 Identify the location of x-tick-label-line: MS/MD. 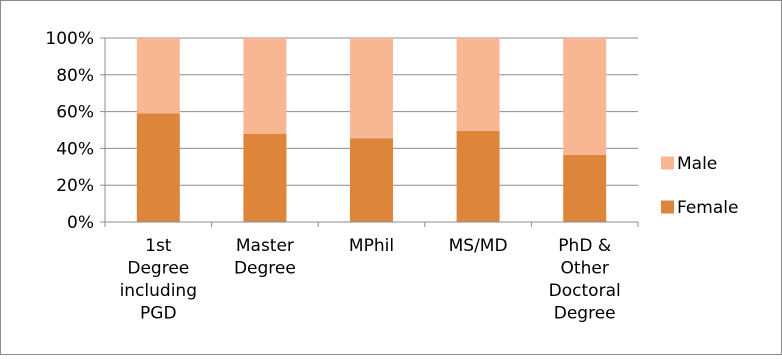
(478, 246).